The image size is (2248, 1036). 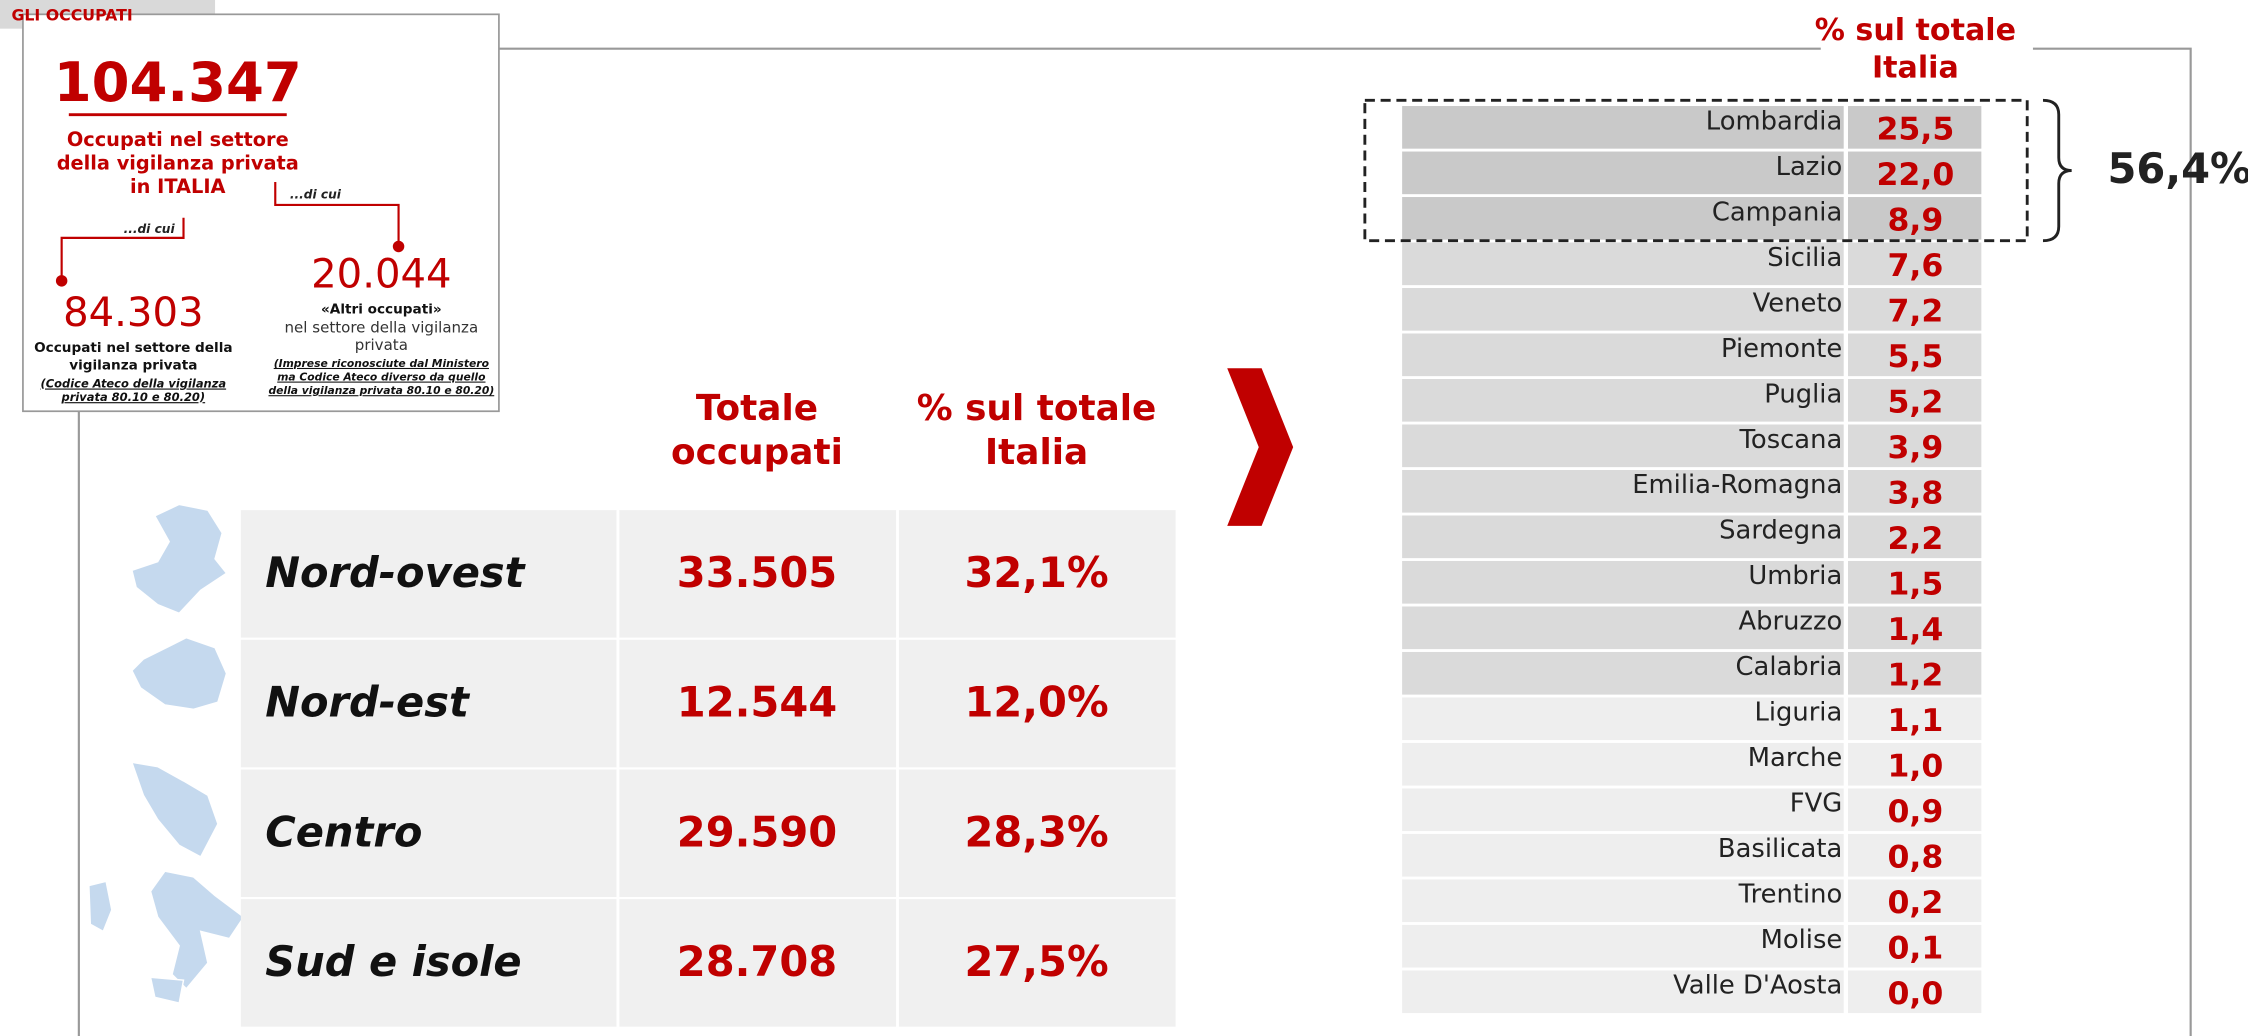 What do you see at coordinates (1915, 30) in the screenshot?
I see `regions-header: % sul totale` at bounding box center [1915, 30].